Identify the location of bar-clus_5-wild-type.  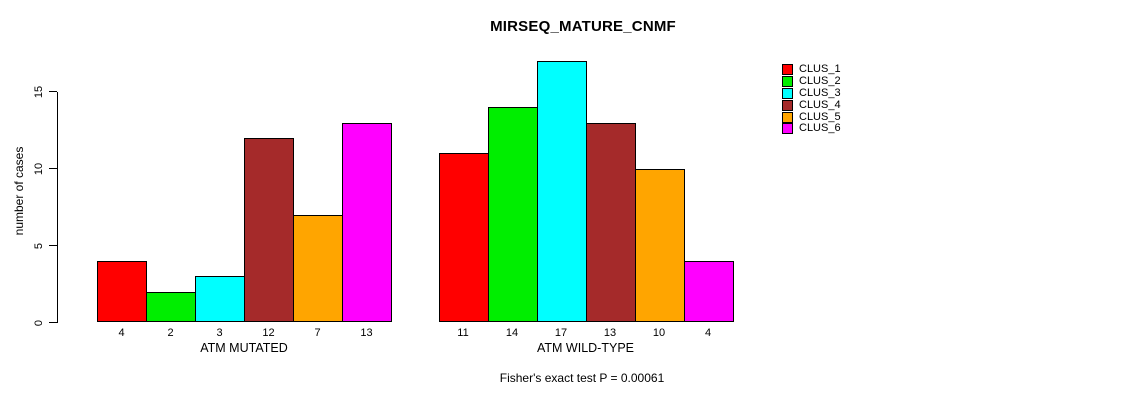
(659, 245).